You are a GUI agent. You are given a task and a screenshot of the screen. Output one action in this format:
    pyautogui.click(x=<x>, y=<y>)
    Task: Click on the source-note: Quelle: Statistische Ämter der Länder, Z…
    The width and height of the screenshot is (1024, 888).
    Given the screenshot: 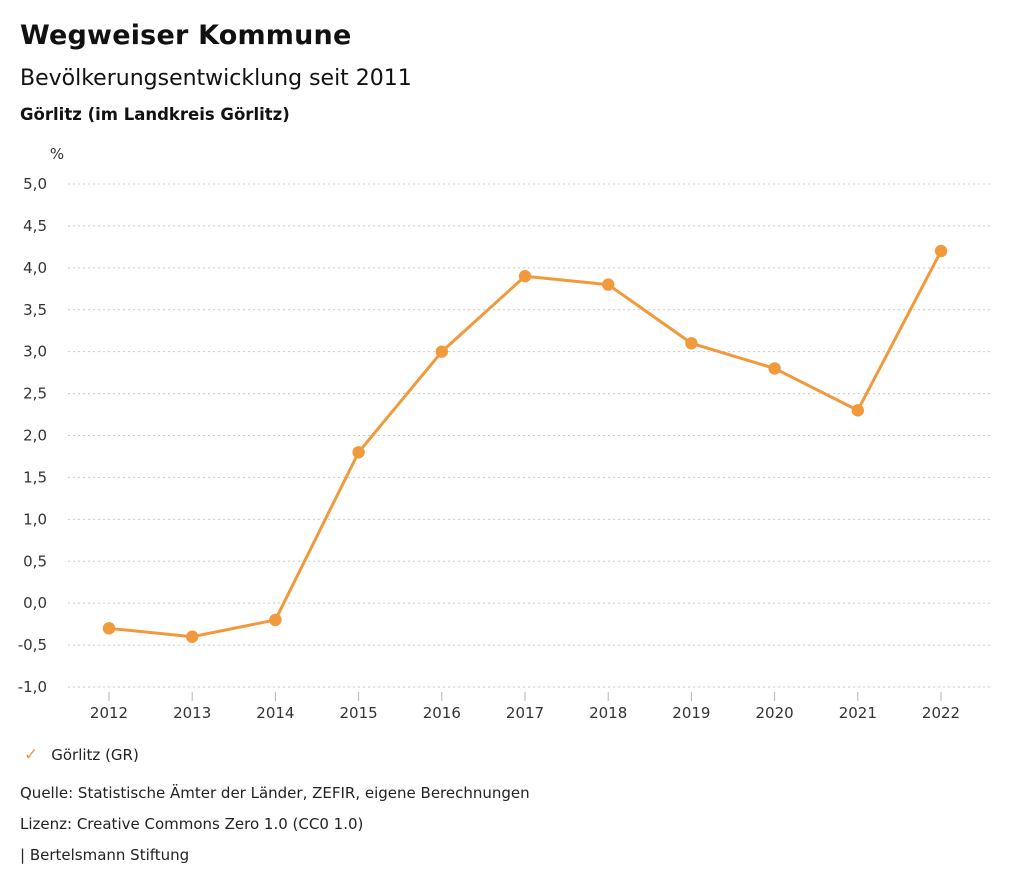 What is the action you would take?
    pyautogui.click(x=275, y=793)
    